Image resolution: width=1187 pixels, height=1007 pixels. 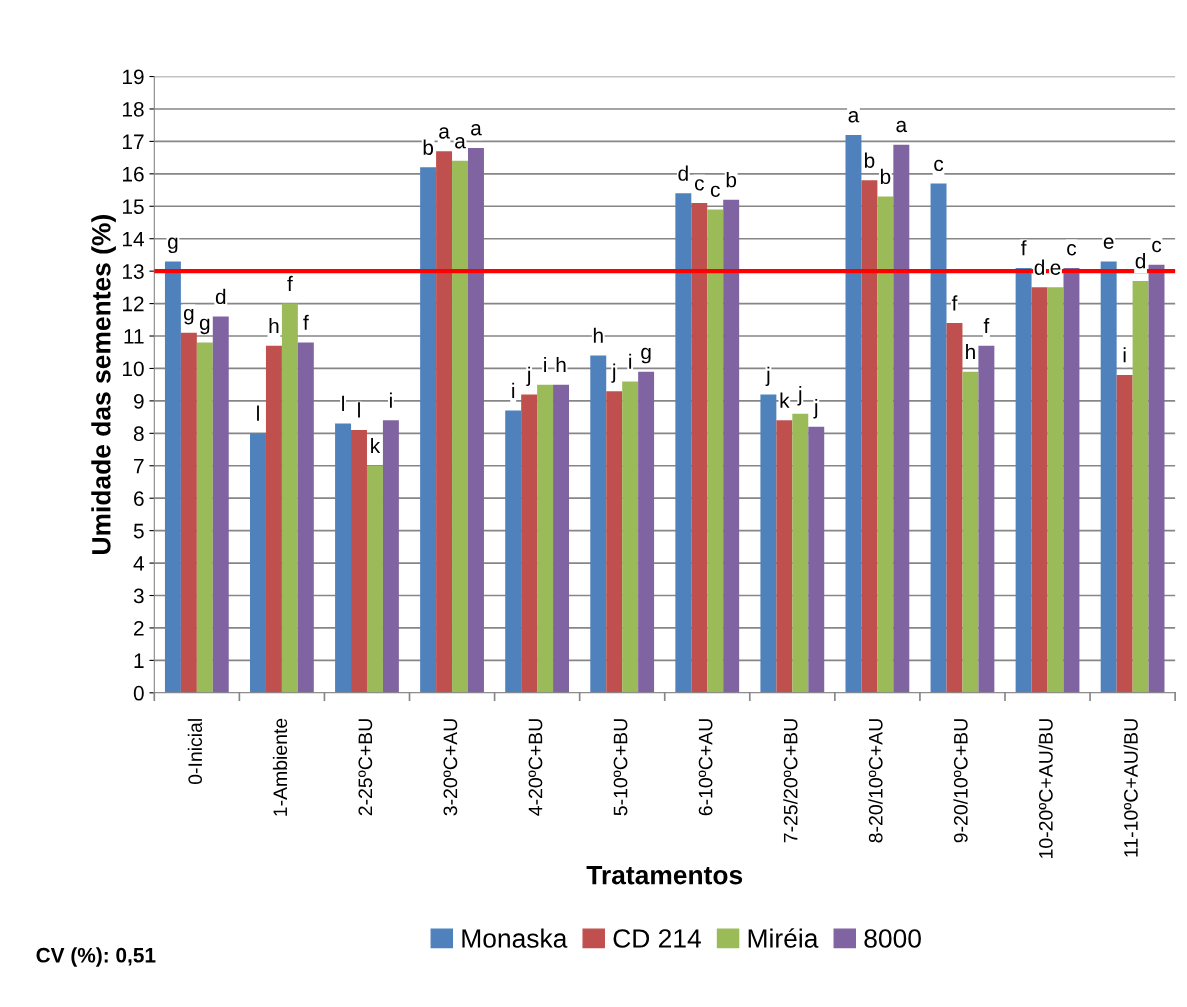 What do you see at coordinates (138, 596) in the screenshot?
I see `y-tick-label: 3` at bounding box center [138, 596].